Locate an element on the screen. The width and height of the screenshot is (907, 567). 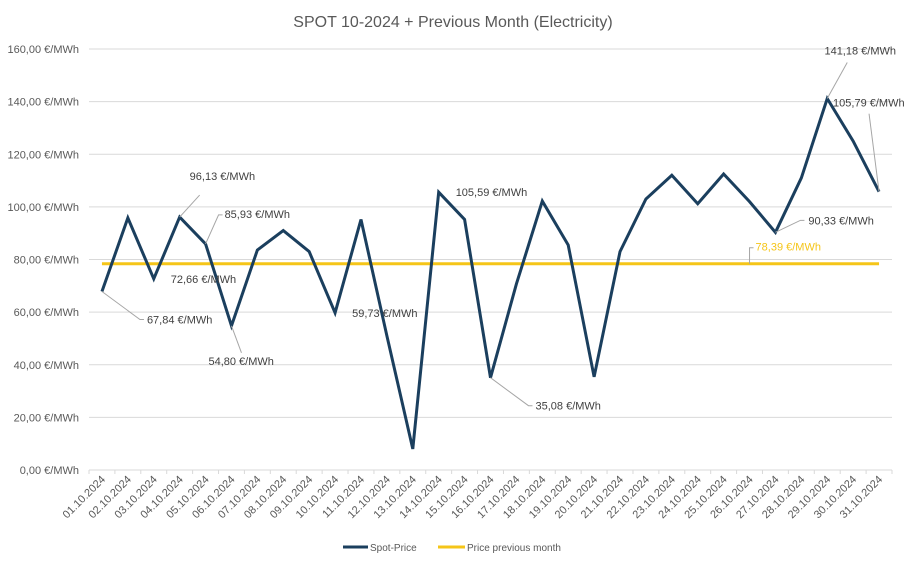
data-label: 59,73 €/MWh is located at coordinates (384, 314).